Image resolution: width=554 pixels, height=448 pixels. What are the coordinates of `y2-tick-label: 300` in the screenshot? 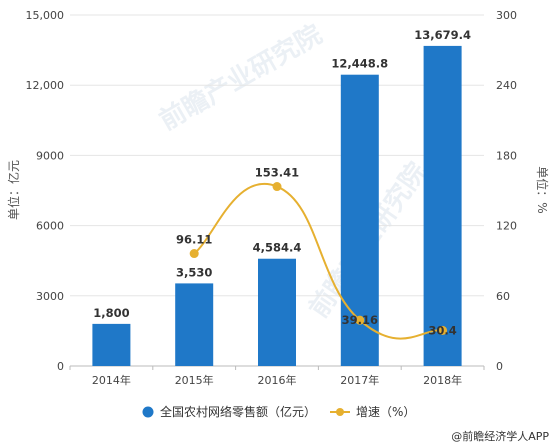 It's located at (506, 15).